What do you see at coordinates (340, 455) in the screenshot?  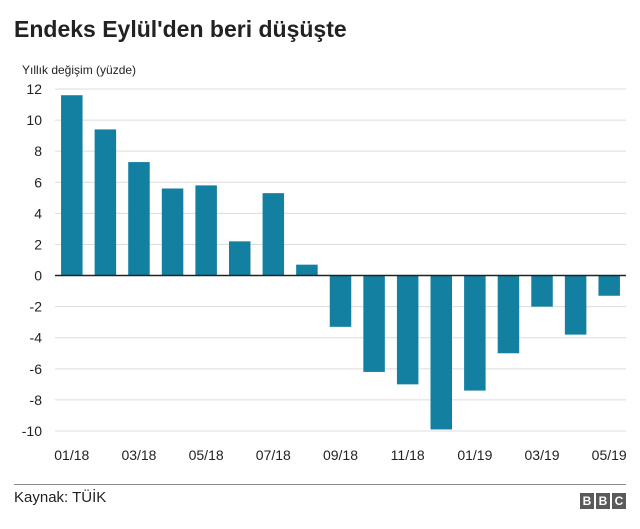 I see `x-tick-label: 09/18` at bounding box center [340, 455].